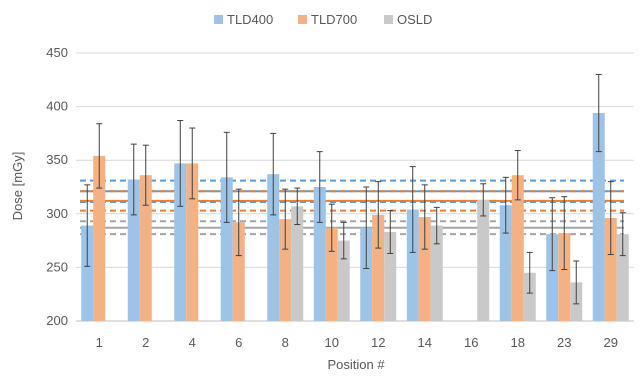  Describe the element at coordinates (57, 186) in the screenshot. I see `y-tick-labels: 200 250 300 350 400 450` at that location.